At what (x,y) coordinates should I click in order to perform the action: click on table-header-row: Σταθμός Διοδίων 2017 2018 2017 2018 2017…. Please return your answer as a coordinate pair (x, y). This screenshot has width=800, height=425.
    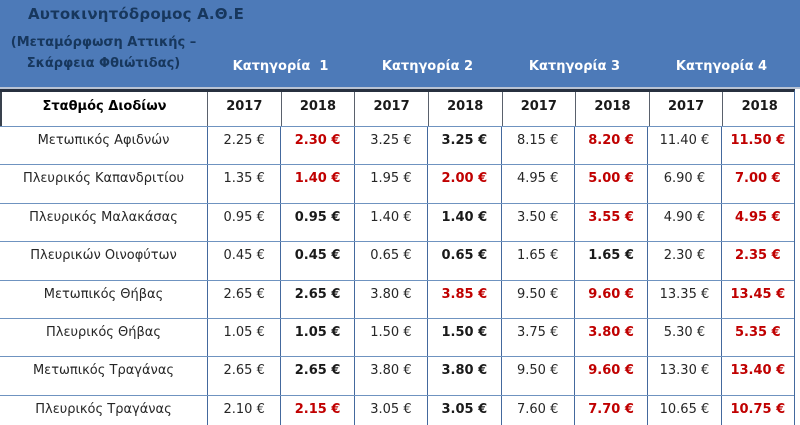
    Looking at the image, I should click on (398, 109).